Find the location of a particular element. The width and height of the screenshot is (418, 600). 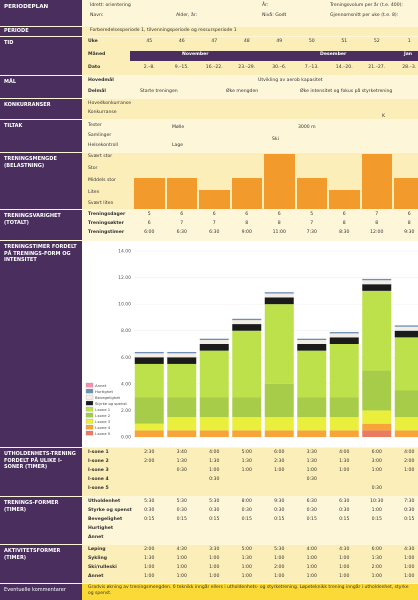

table-cell: 1:30 is located at coordinates (344, 461).